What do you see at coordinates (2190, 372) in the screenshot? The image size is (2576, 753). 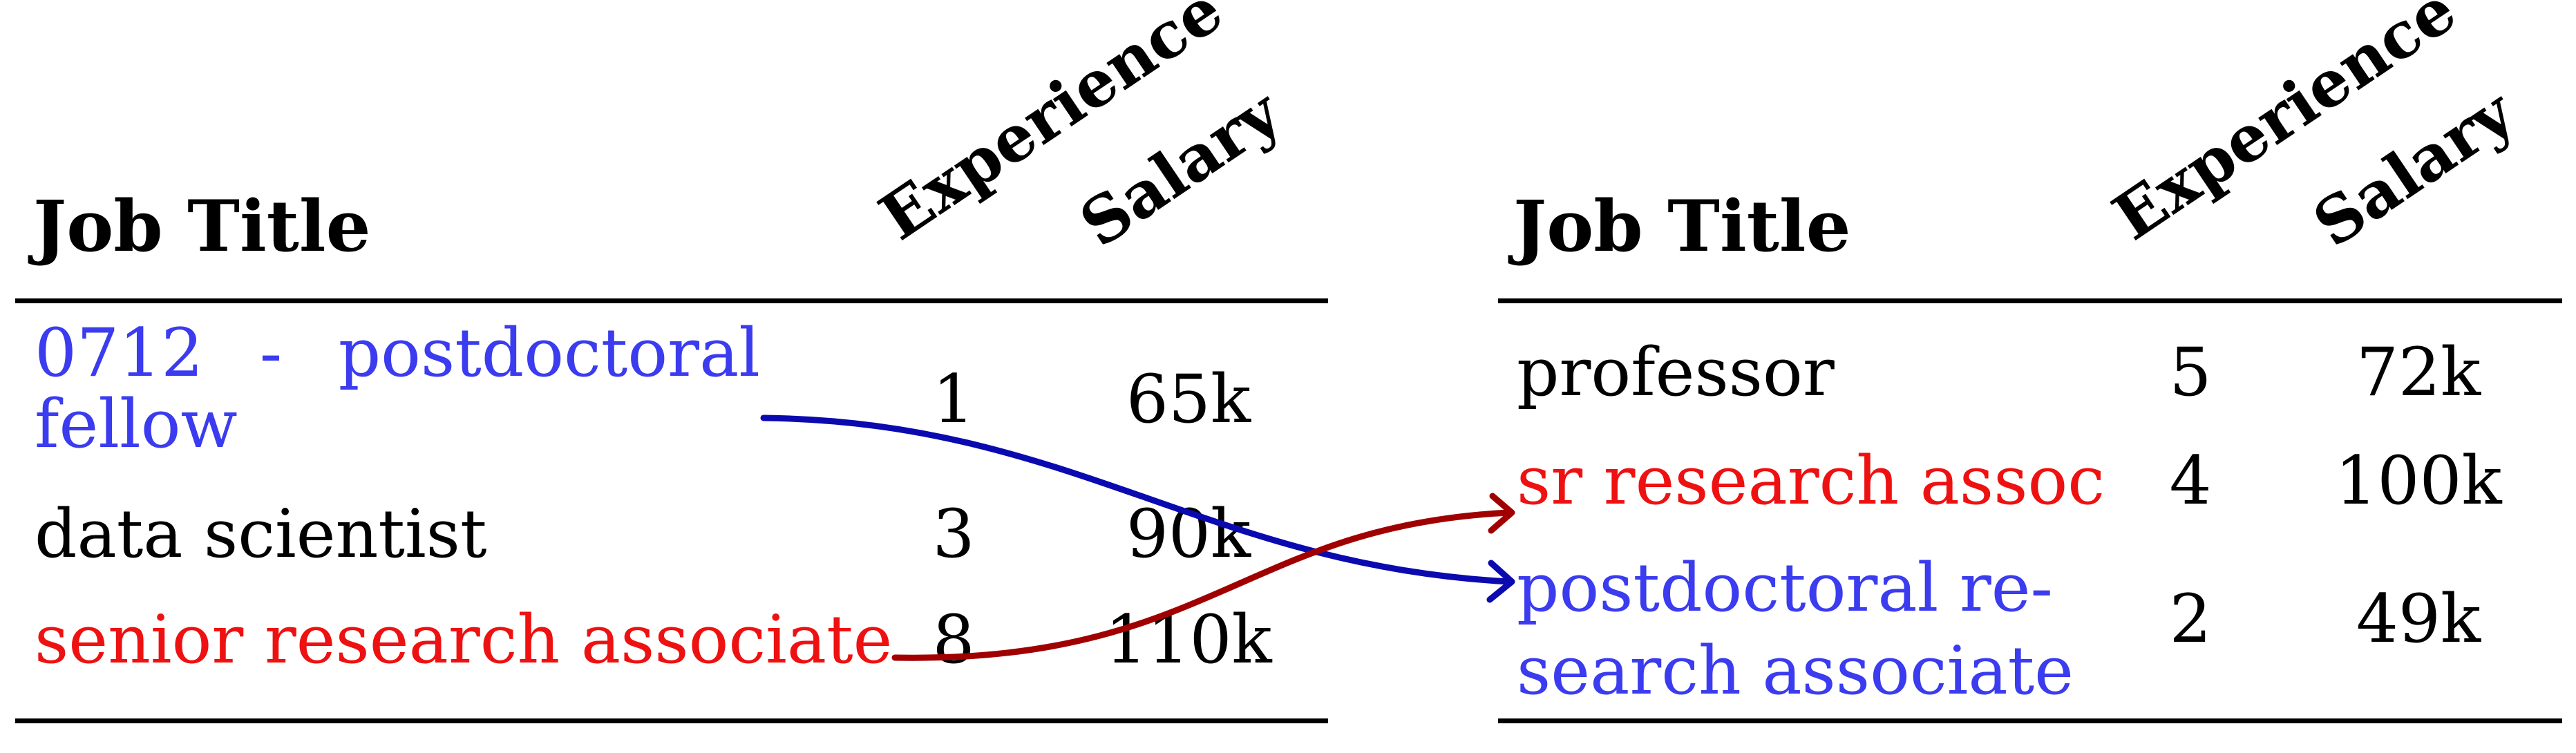 I see `right-row-1-experience: 5` at bounding box center [2190, 372].